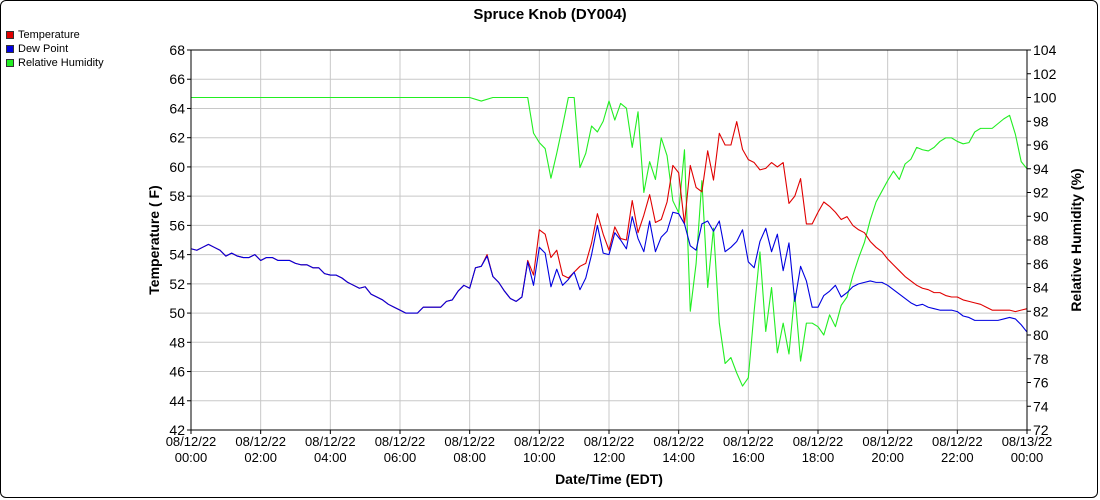 The width and height of the screenshot is (1100, 500). Describe the element at coordinates (1041, 383) in the screenshot. I see `y2-tick-label: 76` at that location.